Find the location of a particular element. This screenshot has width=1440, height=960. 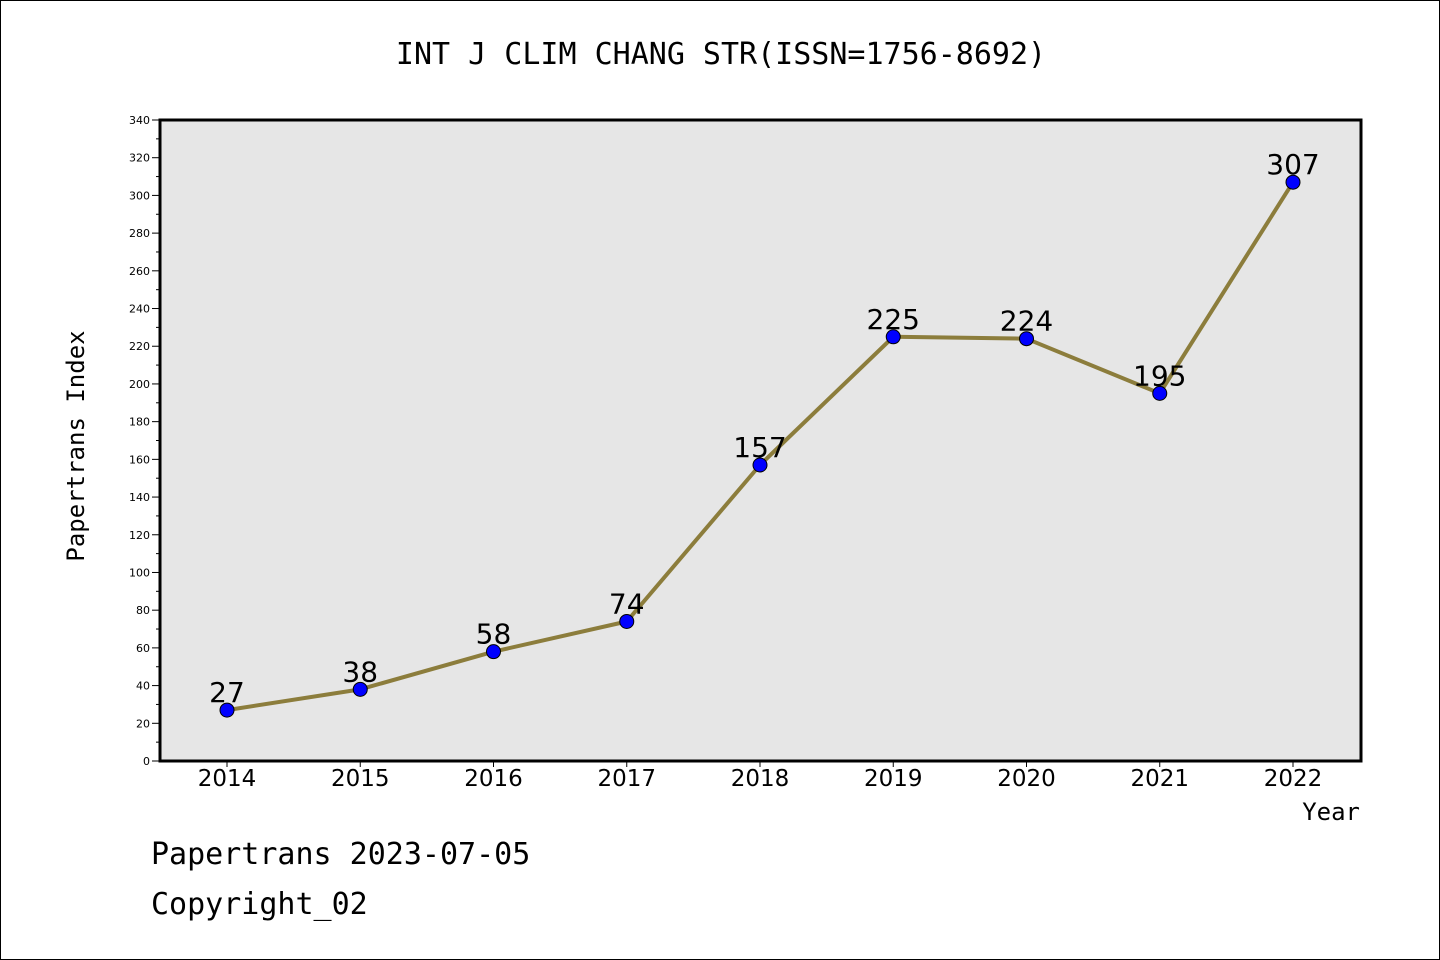

x-tick-label: 2020 is located at coordinates (1026, 779).